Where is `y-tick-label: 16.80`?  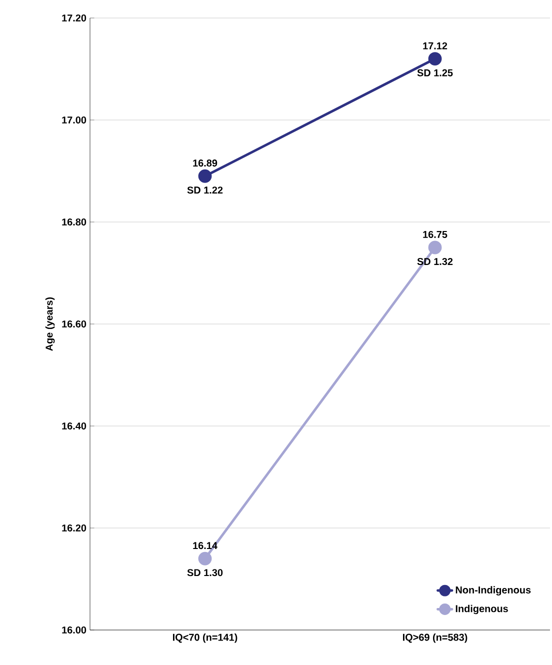 y-tick-label: 16.80 is located at coordinates (74, 222).